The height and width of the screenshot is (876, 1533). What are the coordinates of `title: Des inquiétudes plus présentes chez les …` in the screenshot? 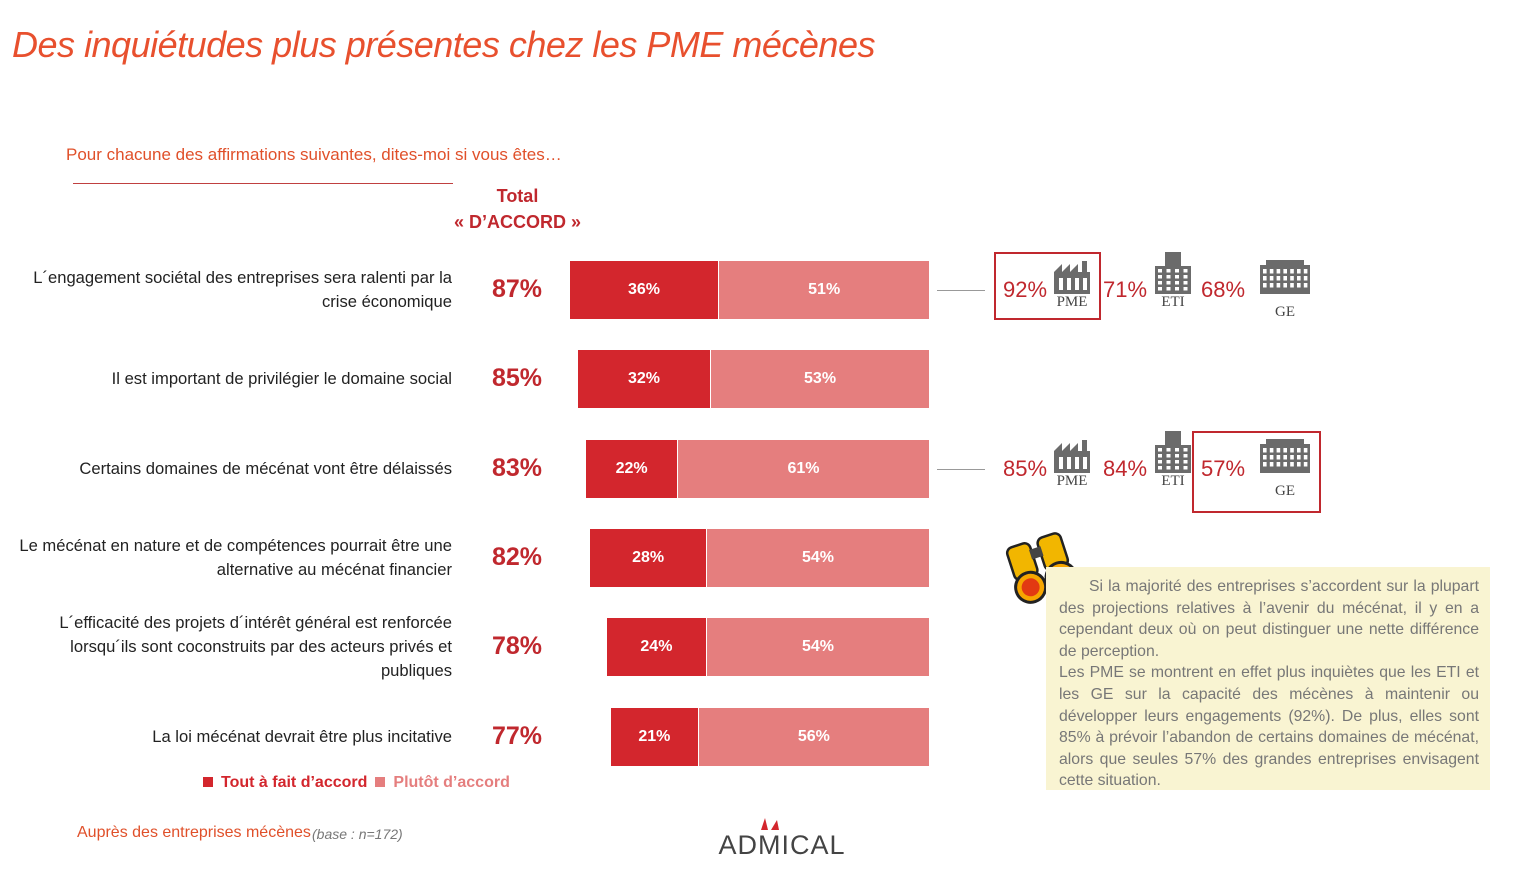 It's located at (443, 44).